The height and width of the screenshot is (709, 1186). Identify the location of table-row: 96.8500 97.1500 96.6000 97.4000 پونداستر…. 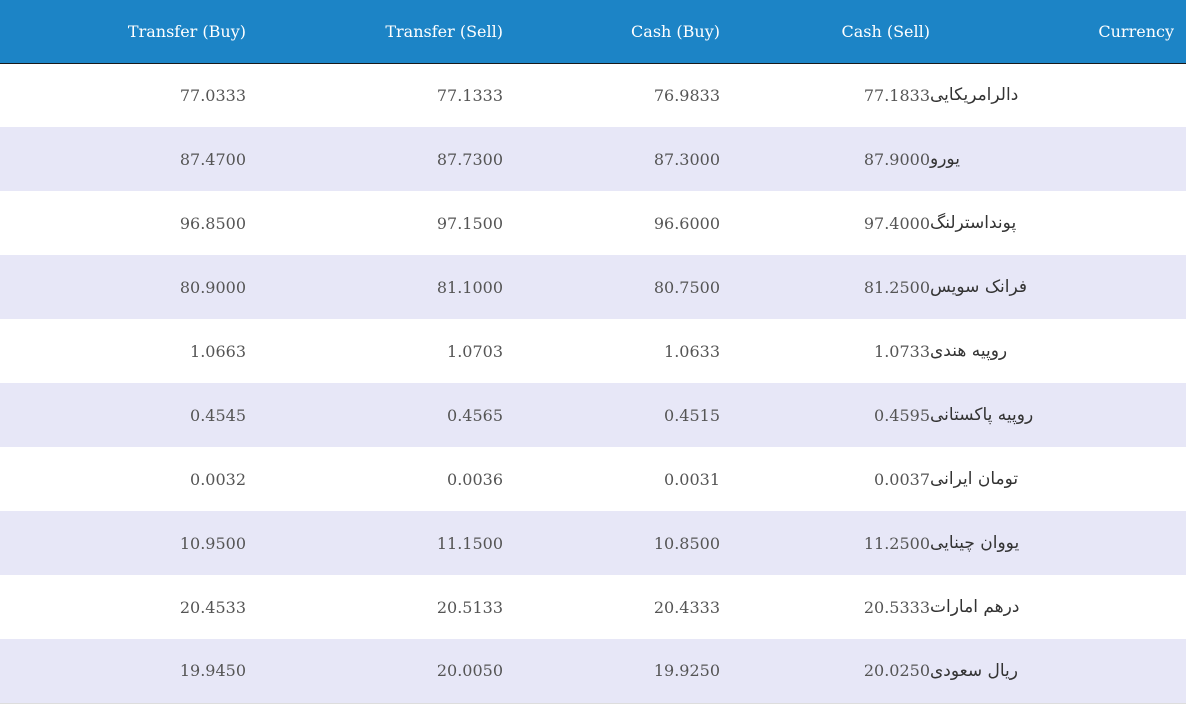
(593, 223).